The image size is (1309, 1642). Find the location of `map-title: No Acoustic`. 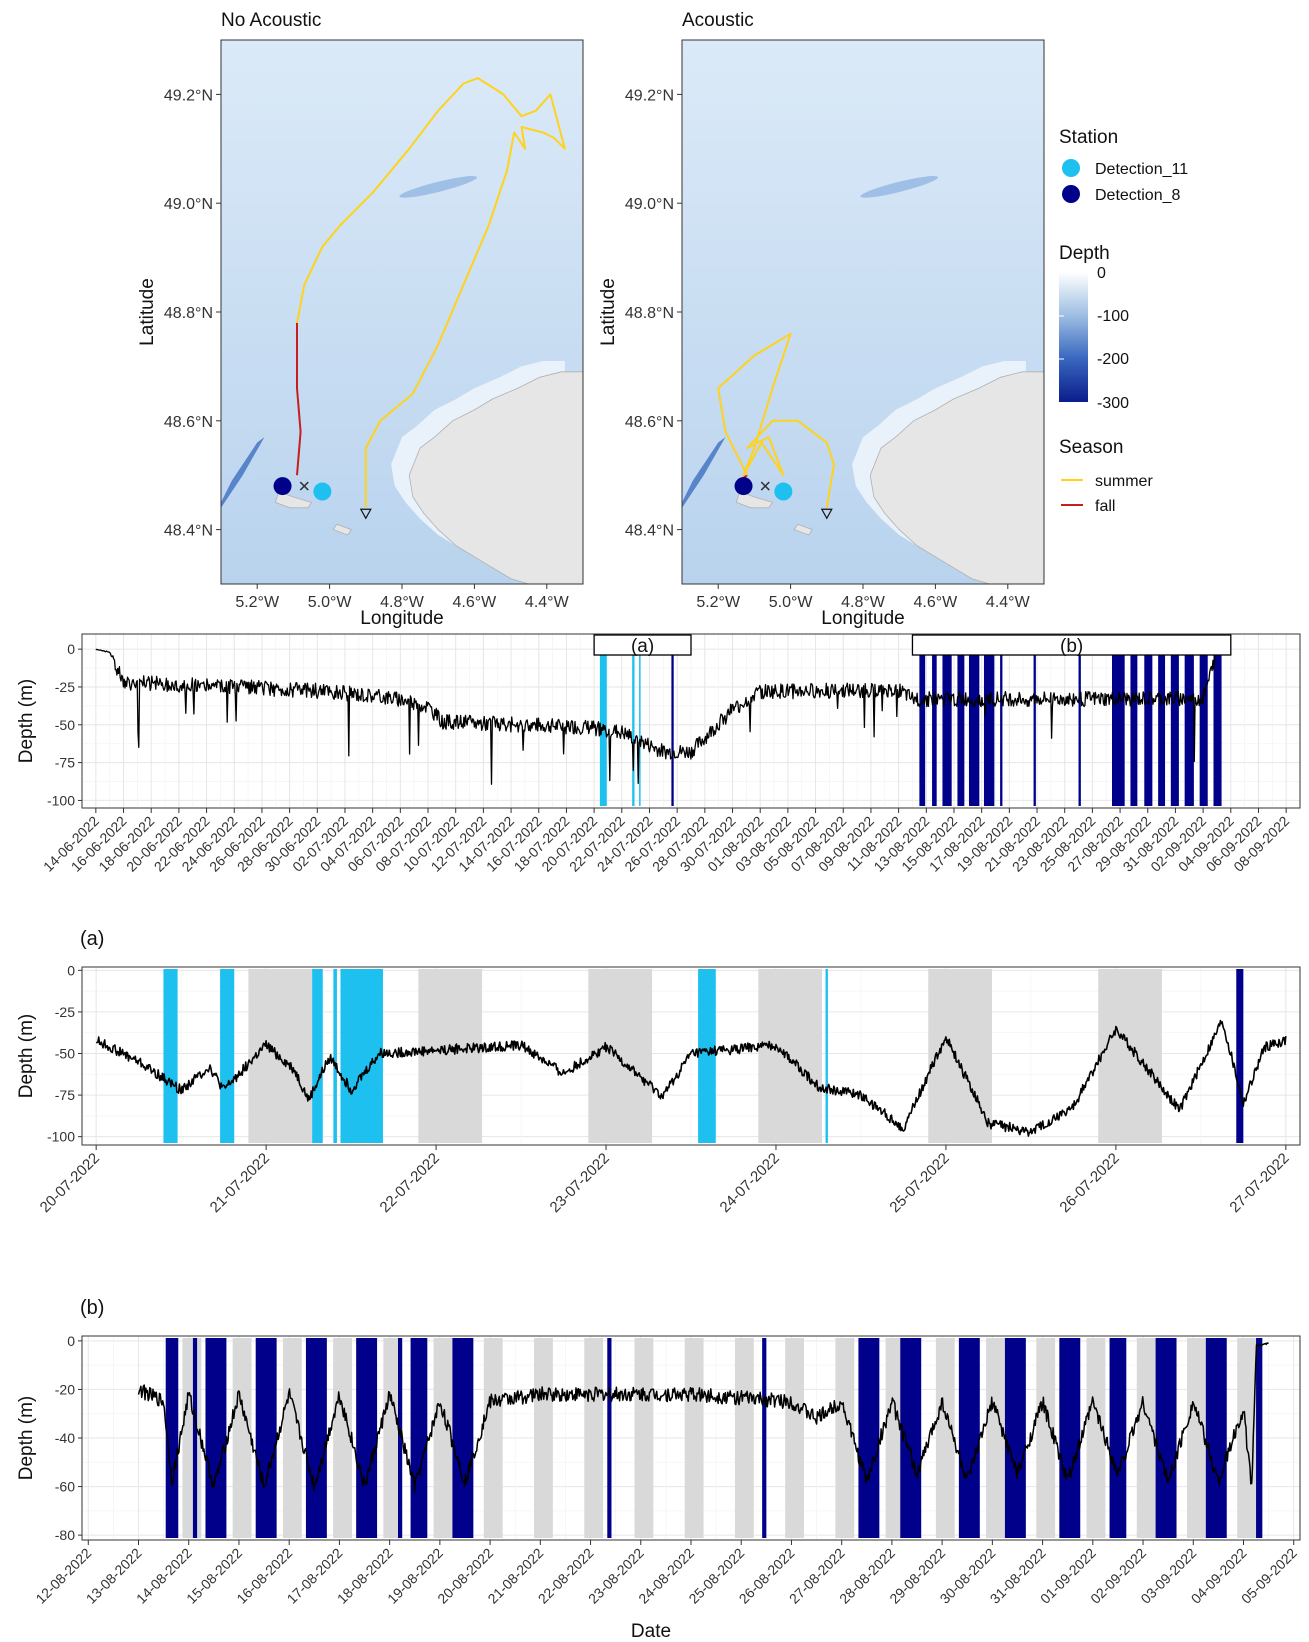

map-title: No Acoustic is located at coordinates (271, 20).